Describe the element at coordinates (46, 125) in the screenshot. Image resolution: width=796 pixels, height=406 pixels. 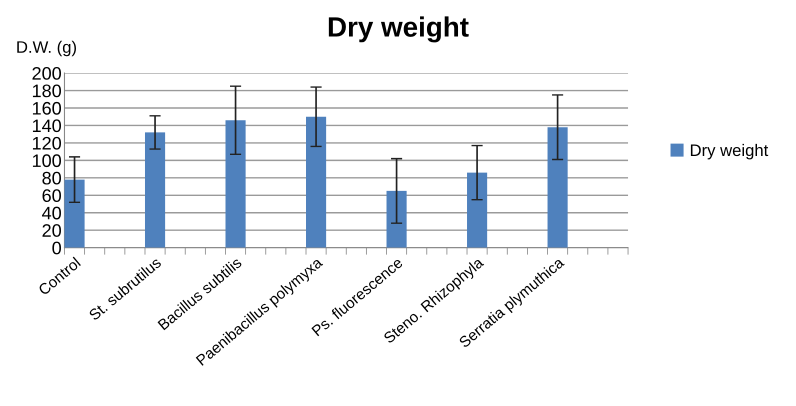
I see `y-tick-label: 140` at that location.